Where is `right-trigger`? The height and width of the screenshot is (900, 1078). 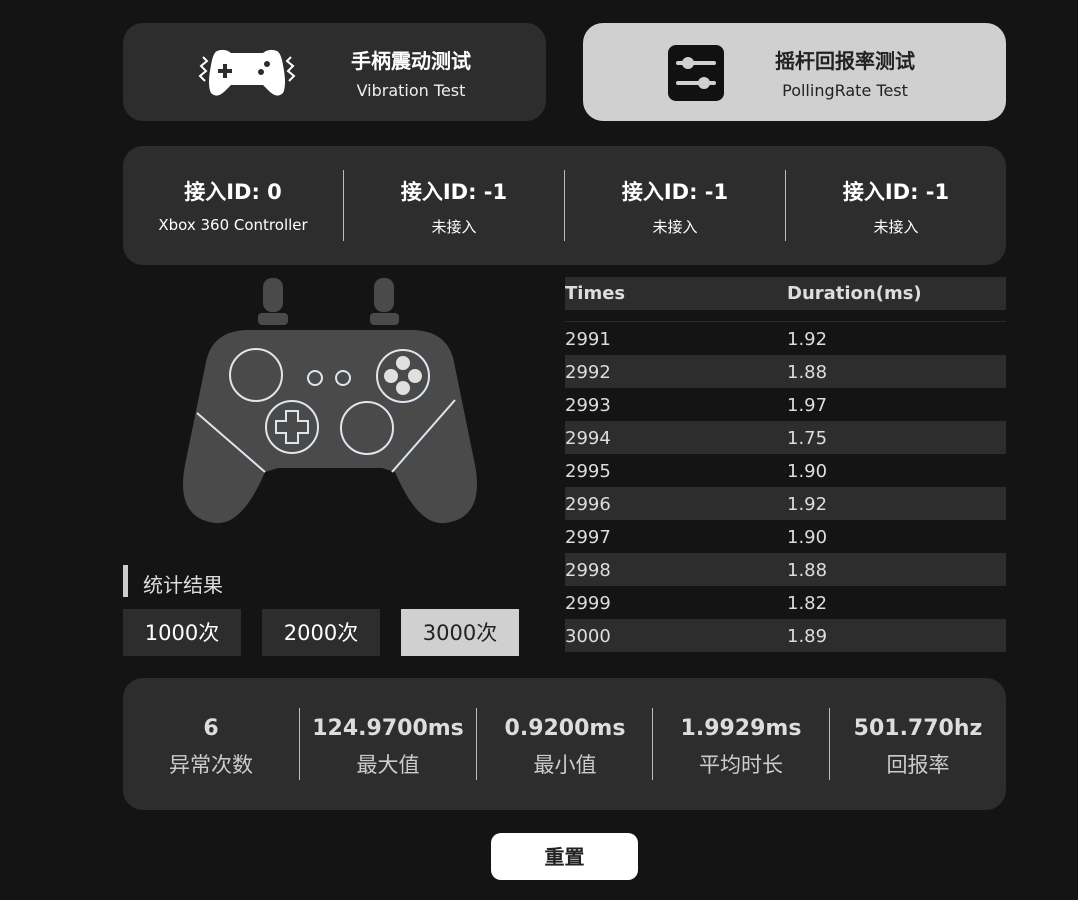
right-trigger is located at coordinates (384, 295).